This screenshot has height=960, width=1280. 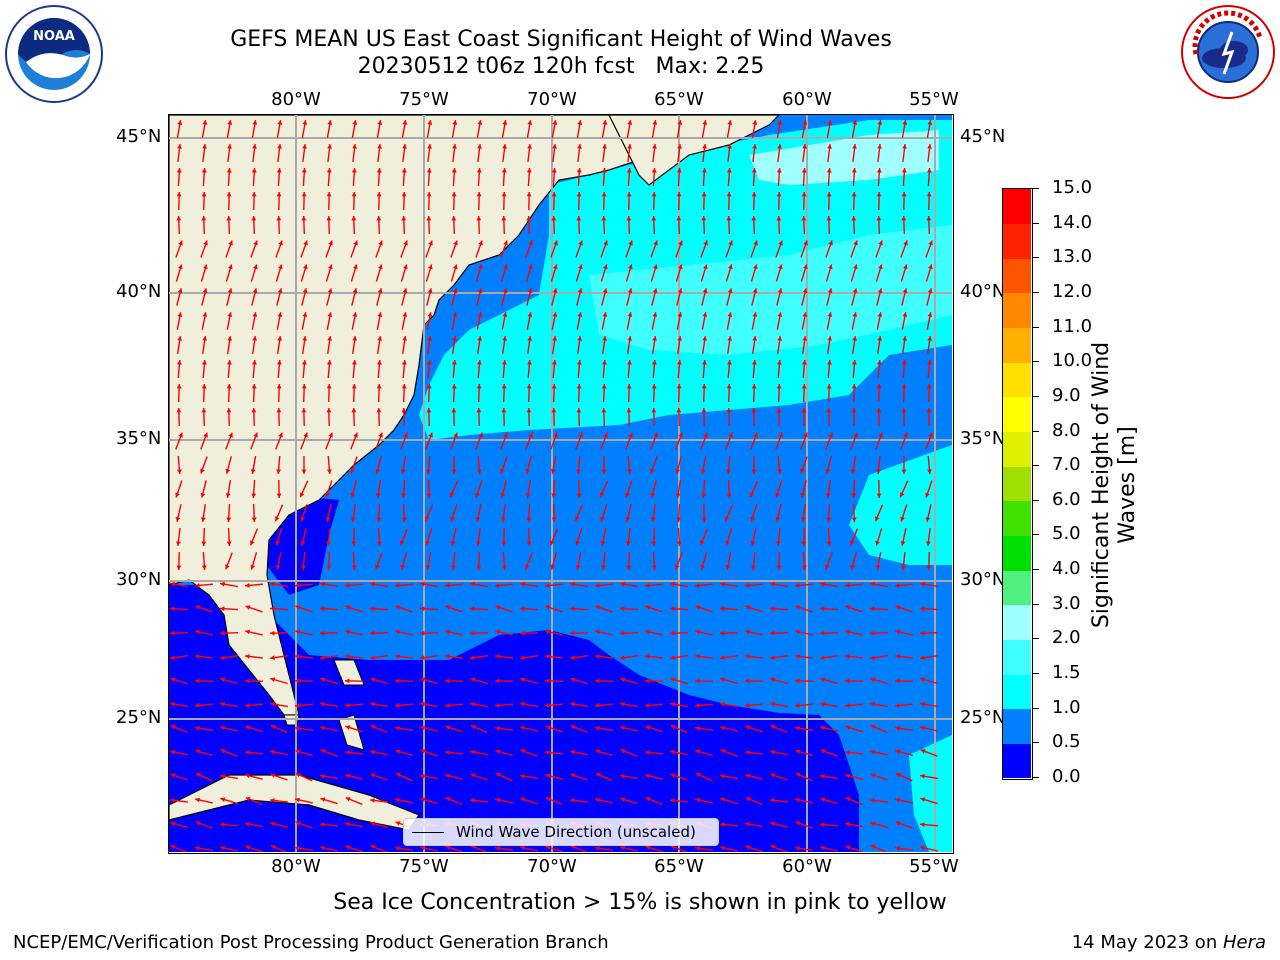 I want to click on wave-zone-mid-east, so click(x=900, y=505).